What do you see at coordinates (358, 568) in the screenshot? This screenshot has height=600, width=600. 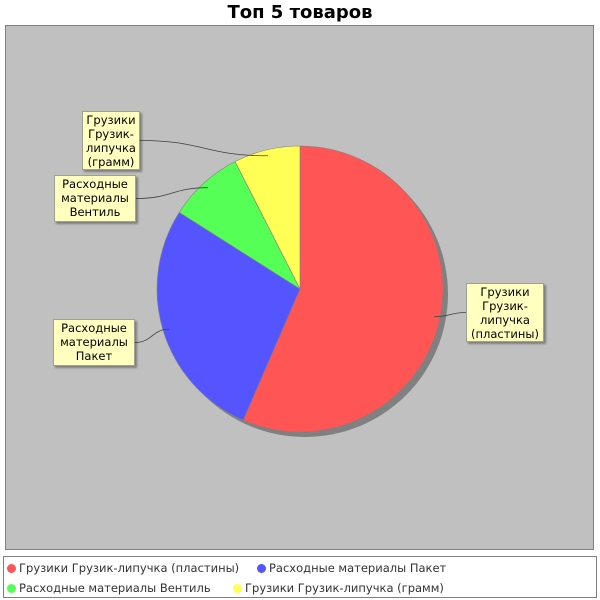 I see `legend-label: Расходные материалы Пакет` at bounding box center [358, 568].